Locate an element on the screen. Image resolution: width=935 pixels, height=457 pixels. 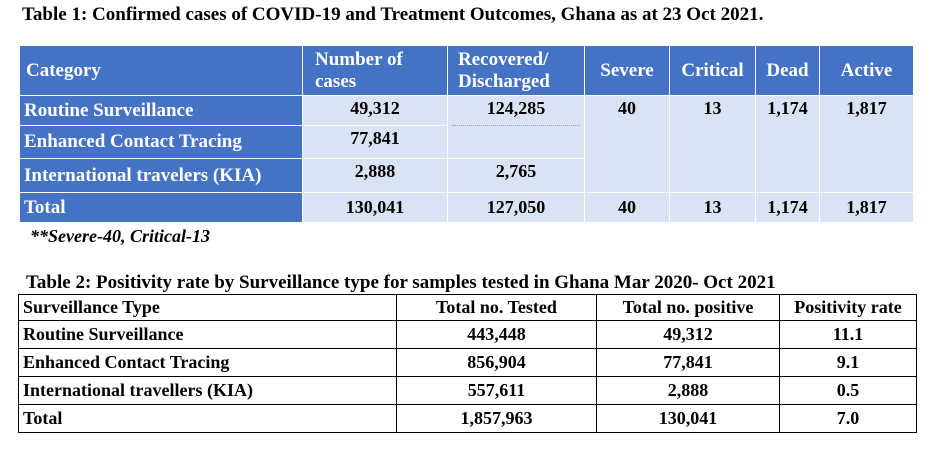
cell-routine-dead: 1,174 is located at coordinates (787, 144).